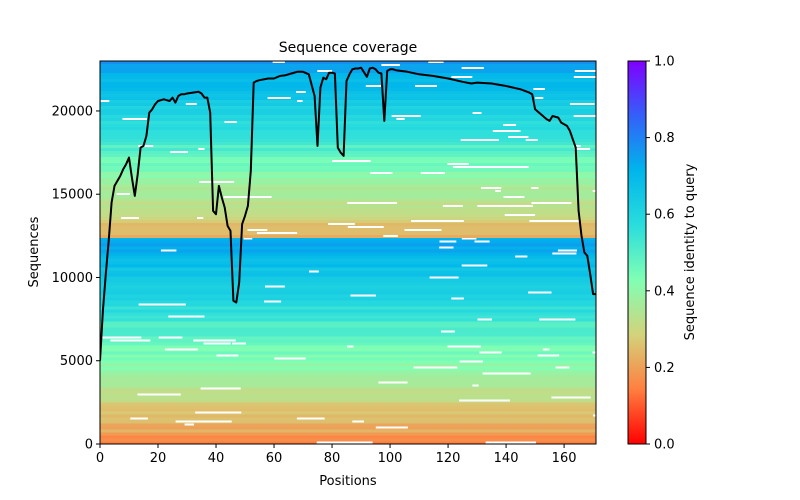  I want to click on colorbar-gradient, so click(637, 252).